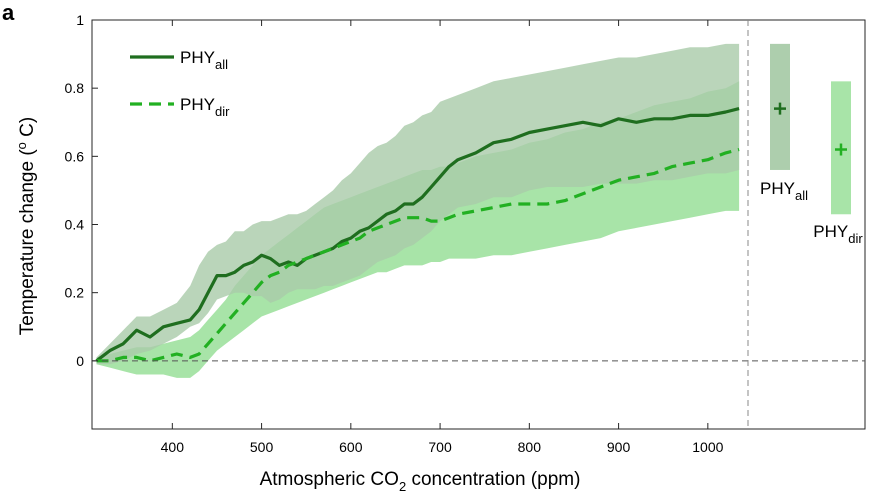 This screenshot has width=880, height=500. I want to click on y-tick-label: 0.6, so click(75, 156).